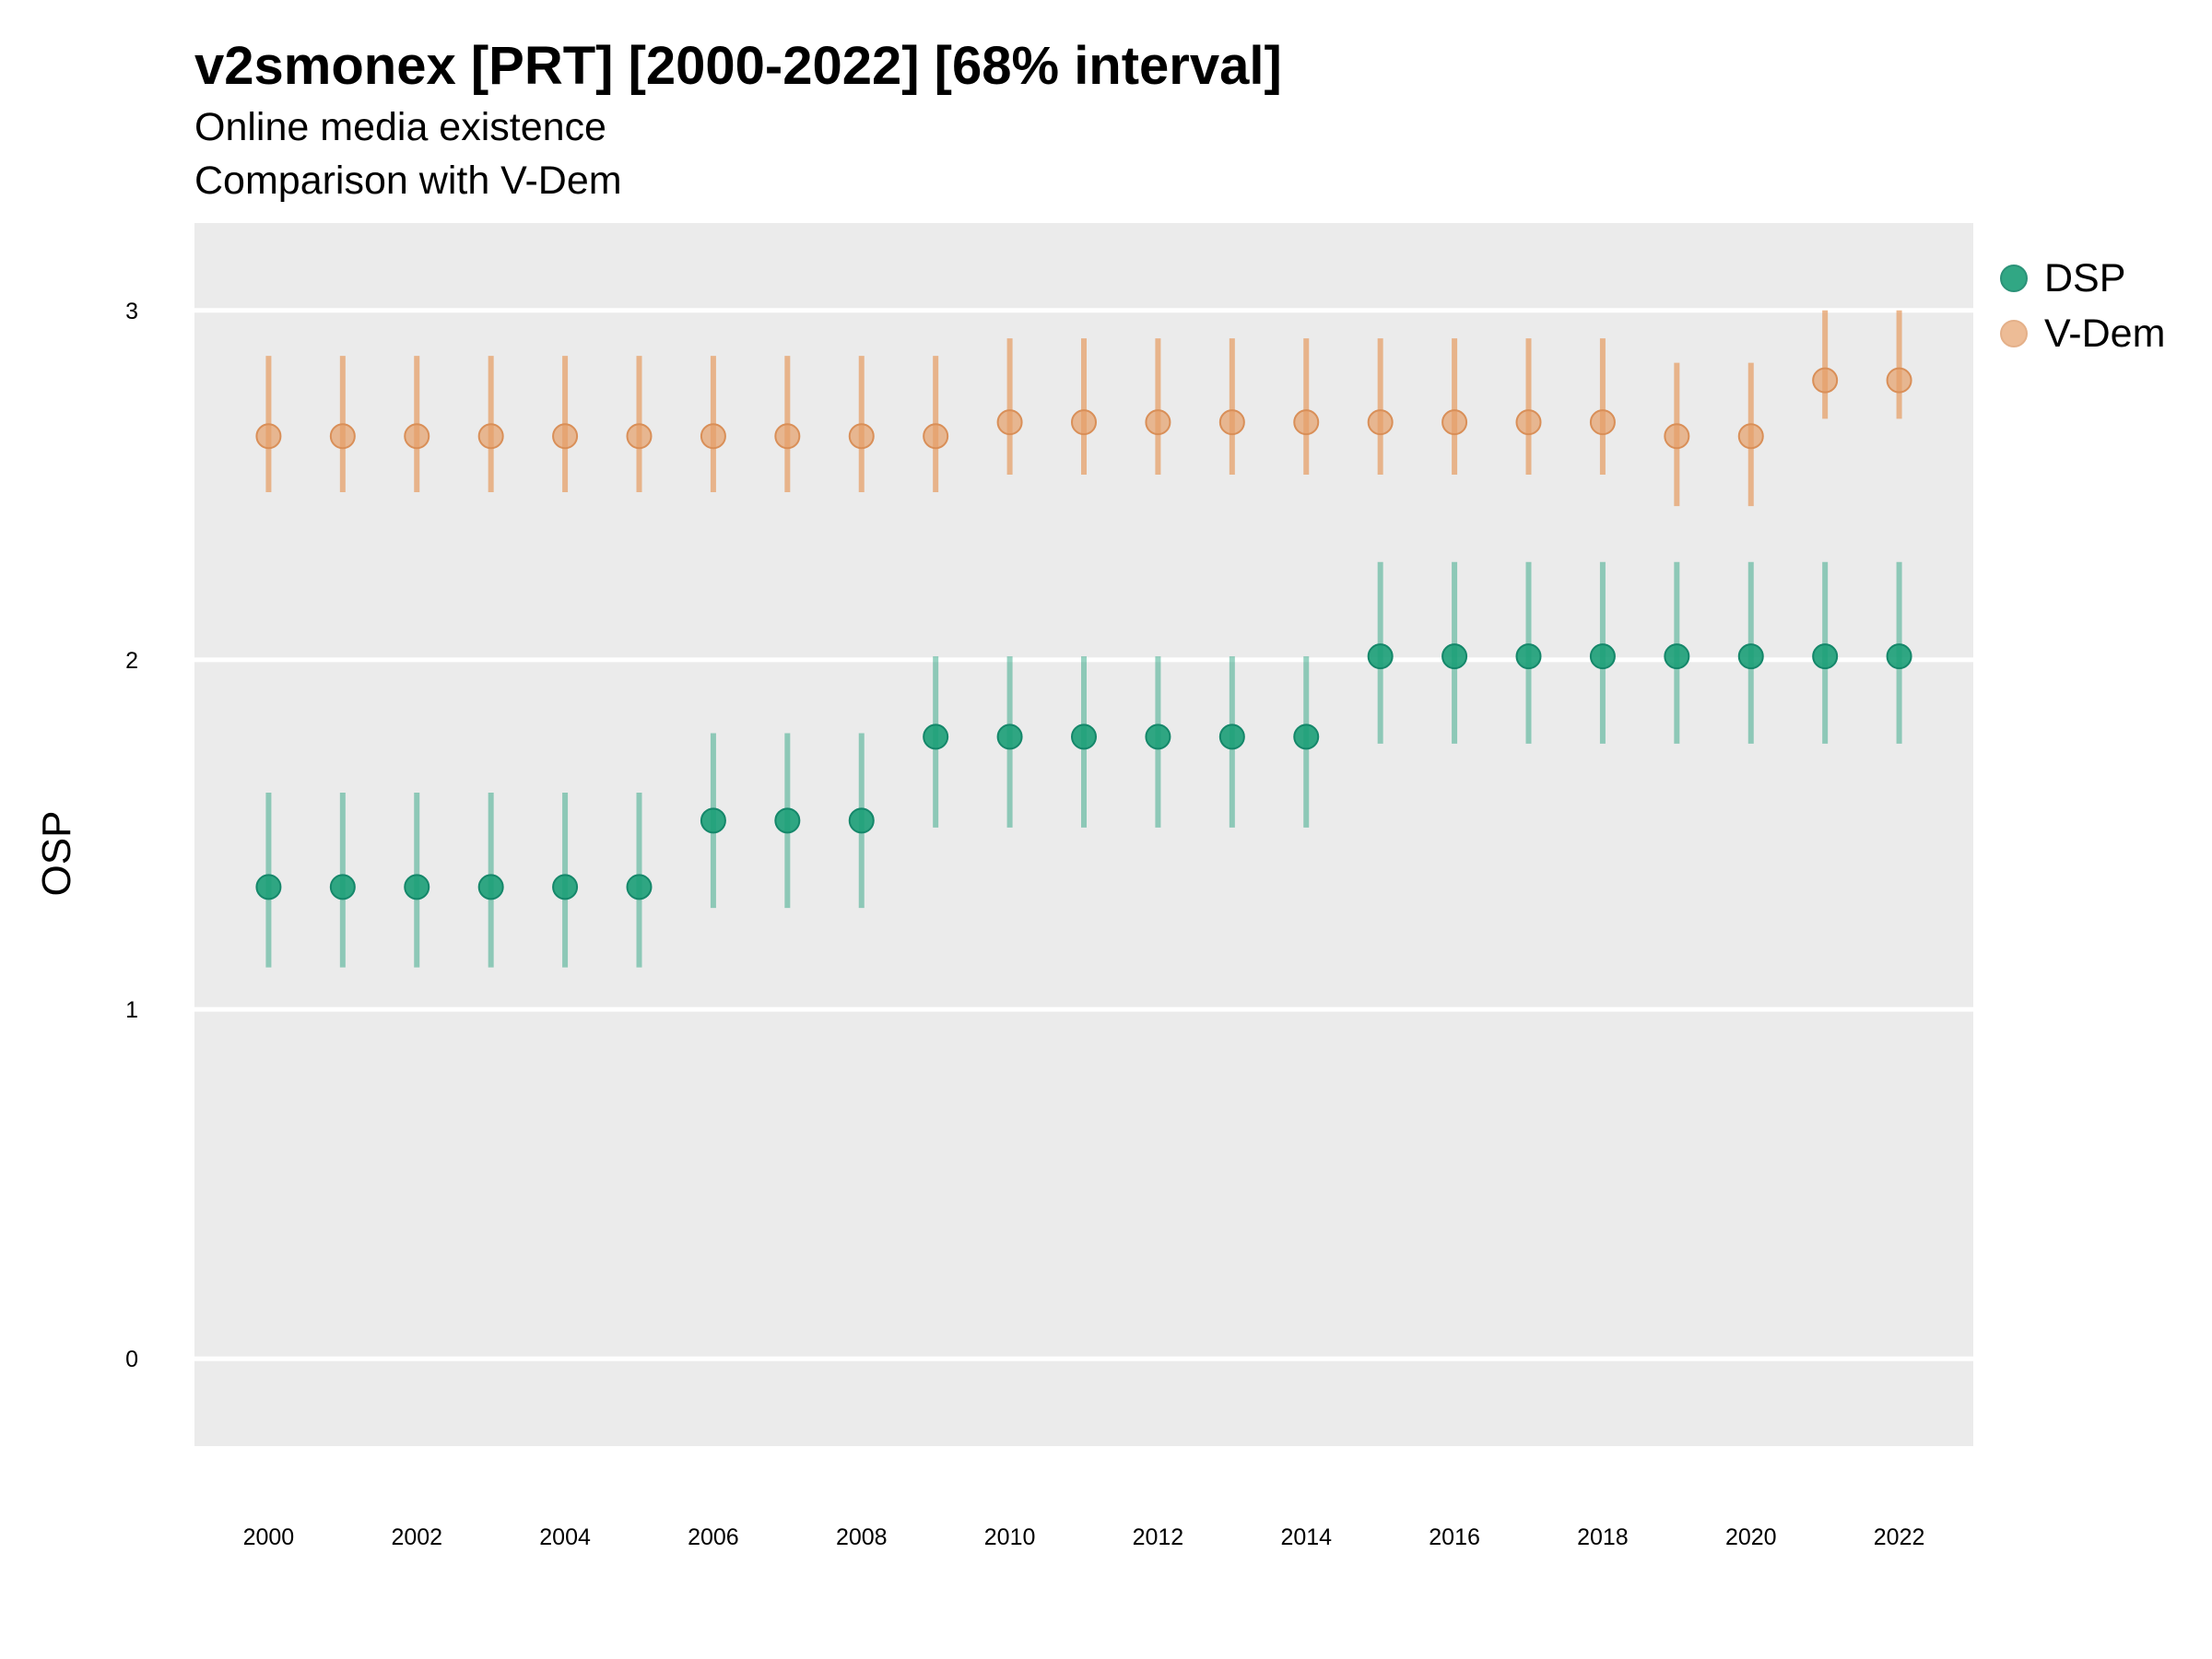 Image resolution: width=2212 pixels, height=1659 pixels. What do you see at coordinates (1306, 1537) in the screenshot?
I see `x-tick-label: 2014` at bounding box center [1306, 1537].